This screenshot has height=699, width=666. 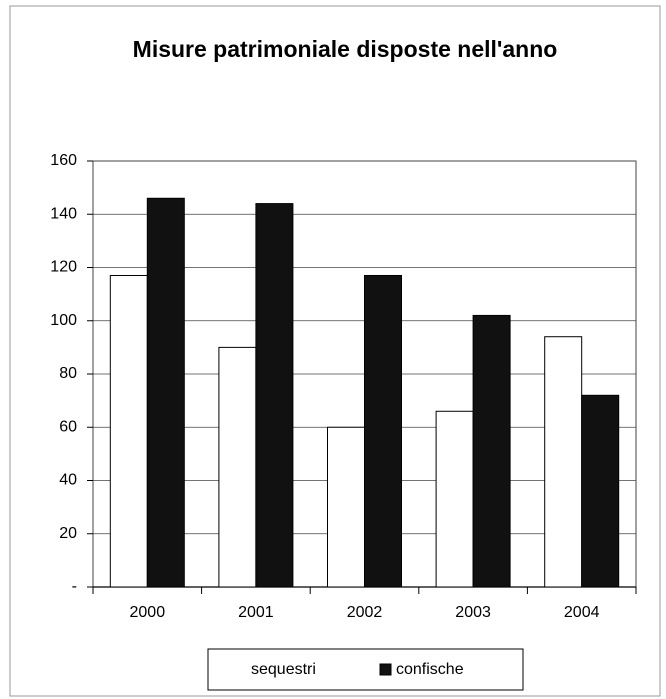 What do you see at coordinates (68, 426) in the screenshot?
I see `y-tick-label: 60` at bounding box center [68, 426].